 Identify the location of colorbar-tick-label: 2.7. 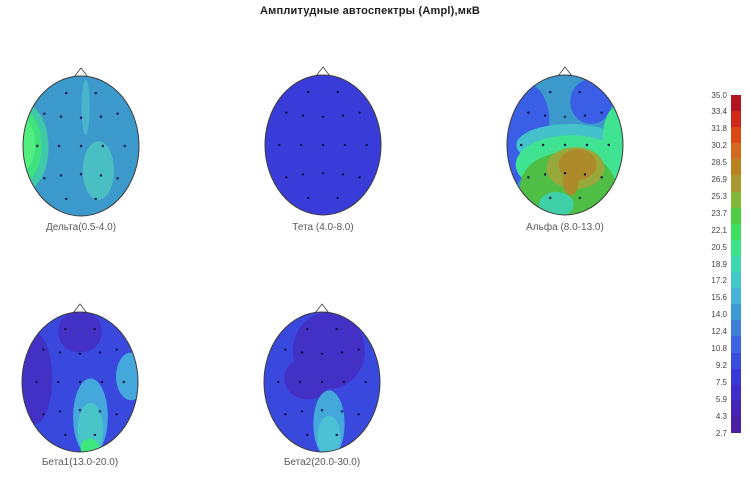
(721, 433).